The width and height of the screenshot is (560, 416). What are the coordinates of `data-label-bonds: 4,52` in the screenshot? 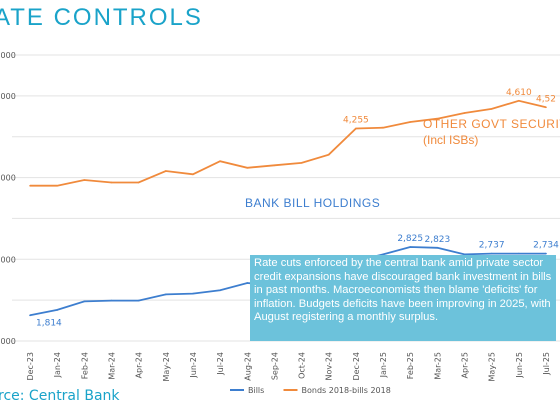 It's located at (546, 99).